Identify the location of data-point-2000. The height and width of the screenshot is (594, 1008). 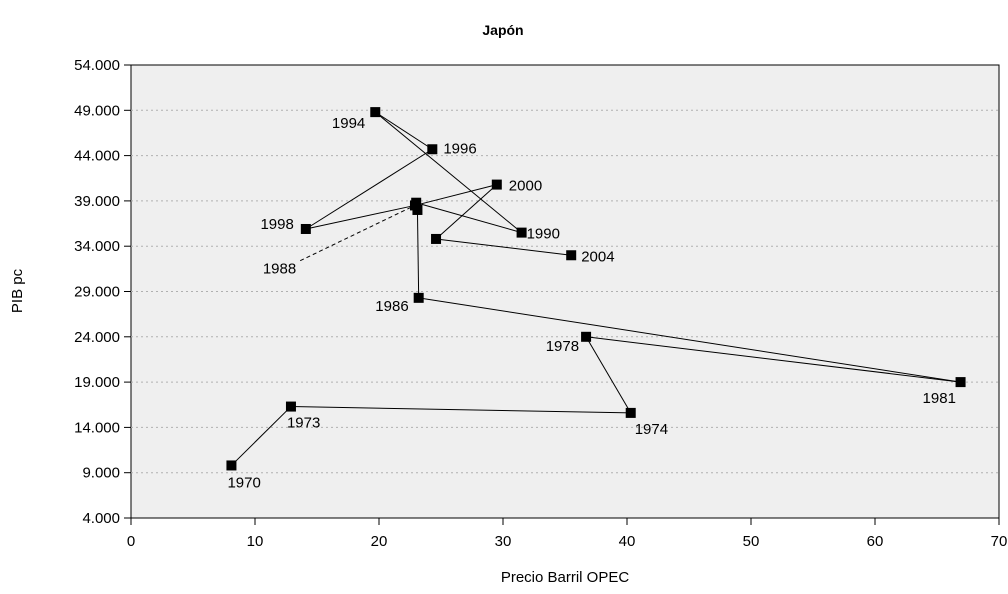
(496, 184).